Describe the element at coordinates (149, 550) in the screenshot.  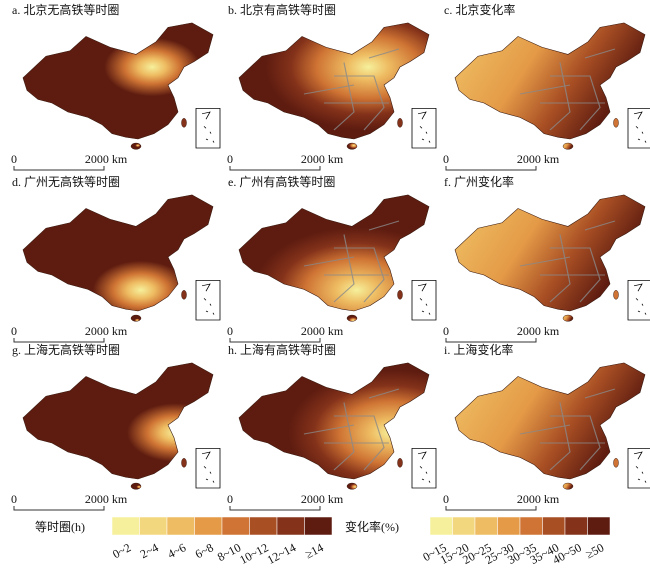
I see `legend-label: 2~4` at that location.